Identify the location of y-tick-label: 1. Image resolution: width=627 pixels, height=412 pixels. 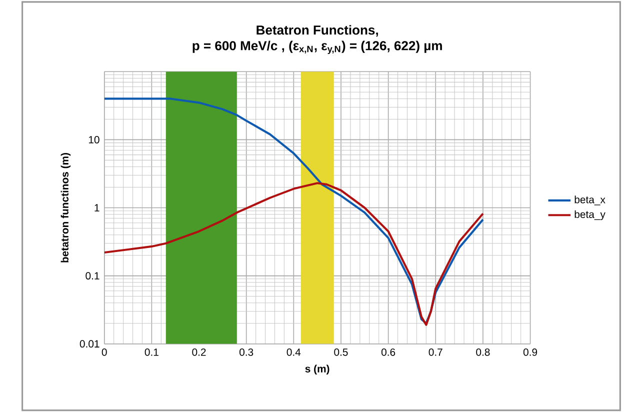
(97, 208).